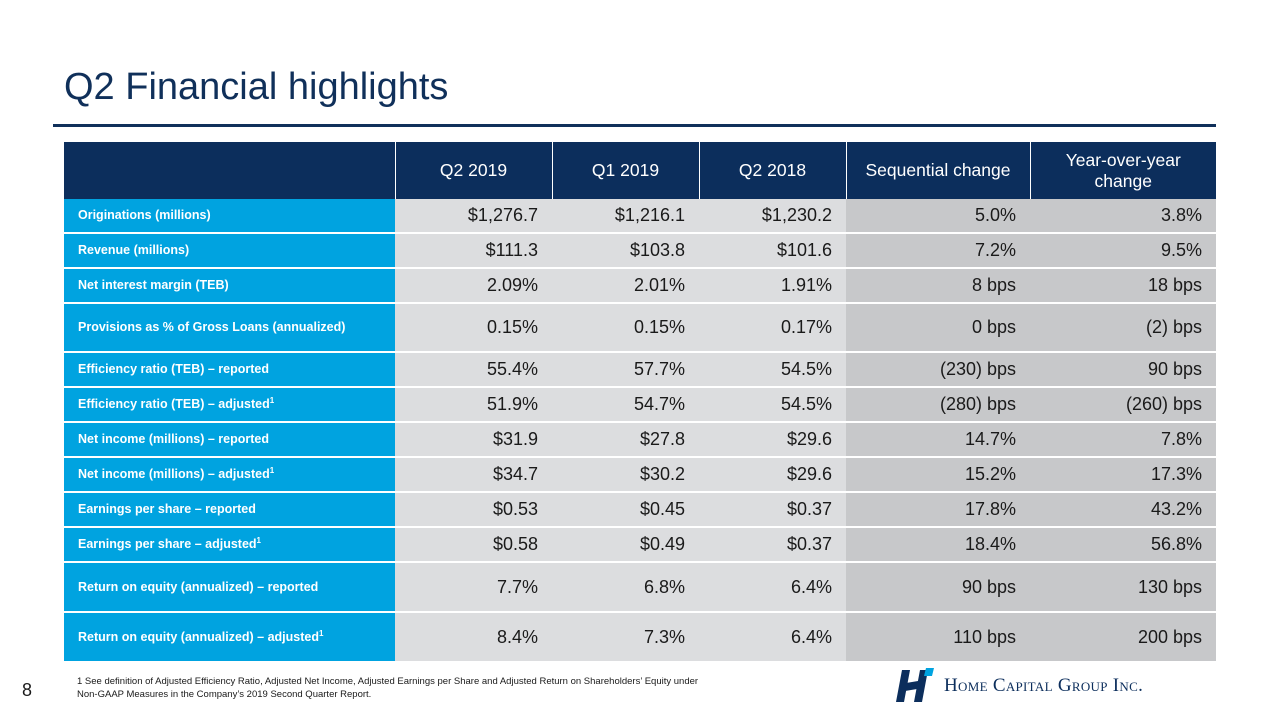 The width and height of the screenshot is (1280, 720). Describe the element at coordinates (938, 545) in the screenshot. I see `table-cell: 18.4%` at that location.